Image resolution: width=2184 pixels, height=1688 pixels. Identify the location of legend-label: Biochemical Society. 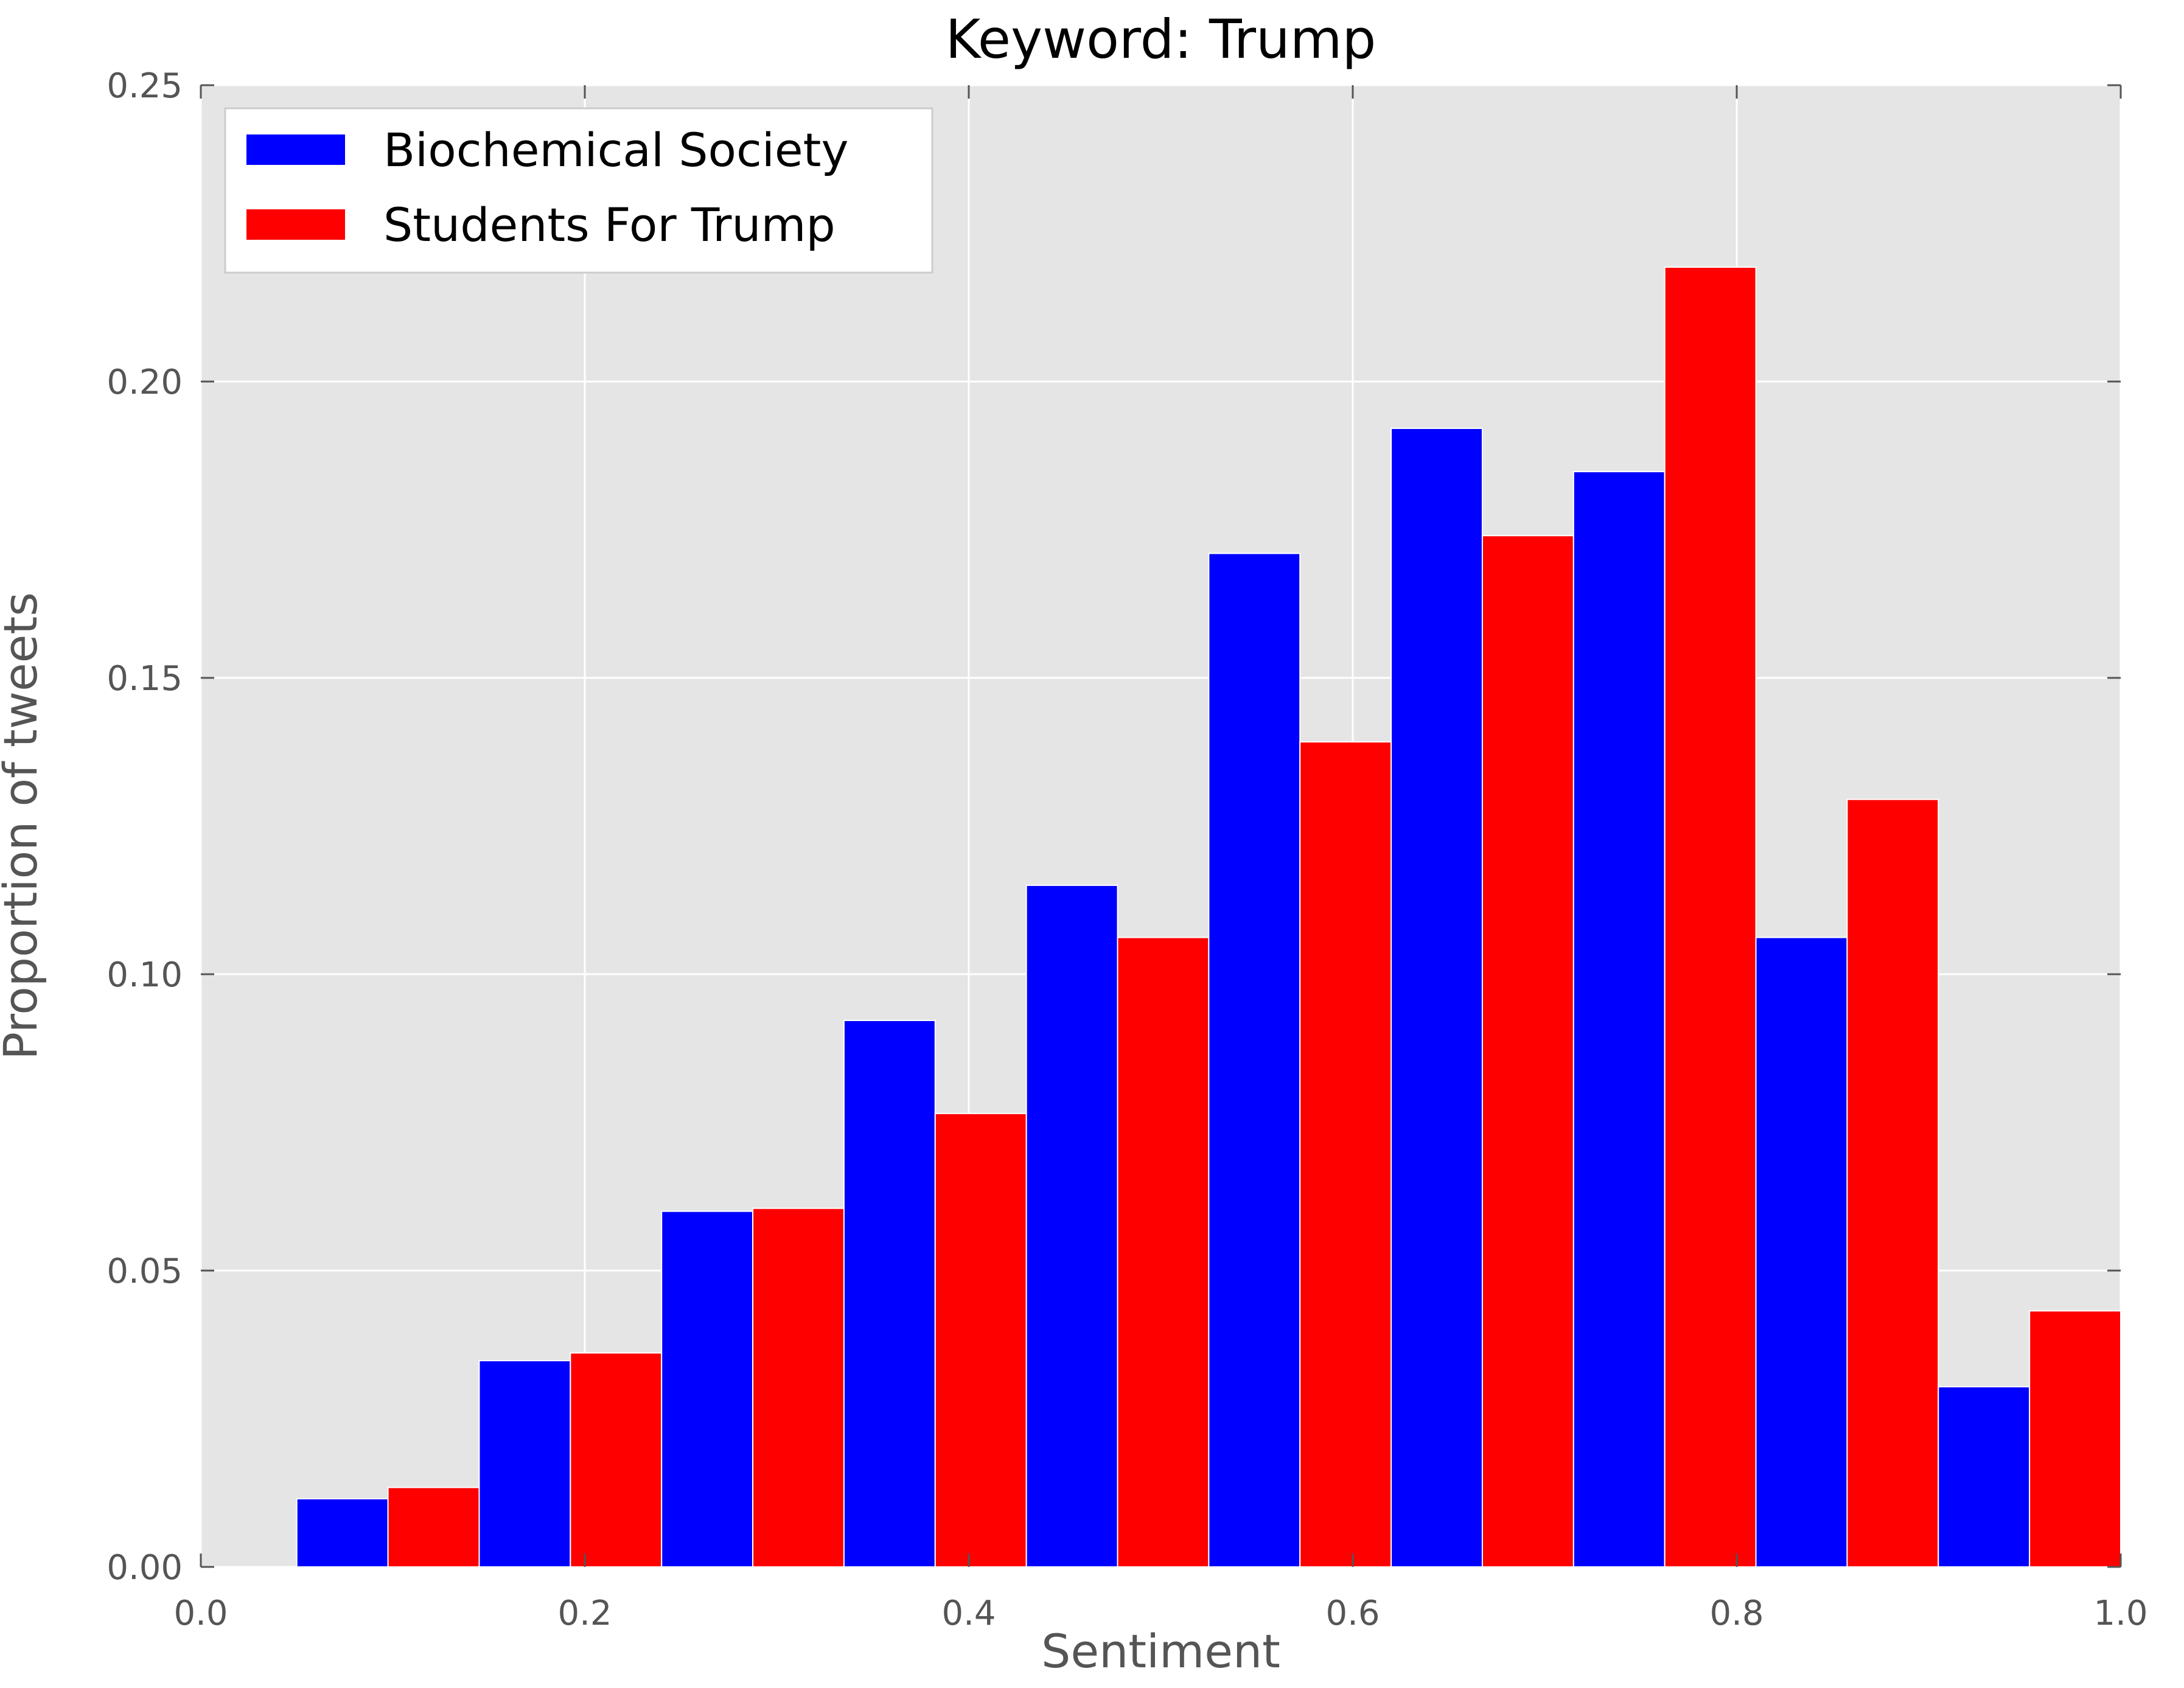
(615, 150).